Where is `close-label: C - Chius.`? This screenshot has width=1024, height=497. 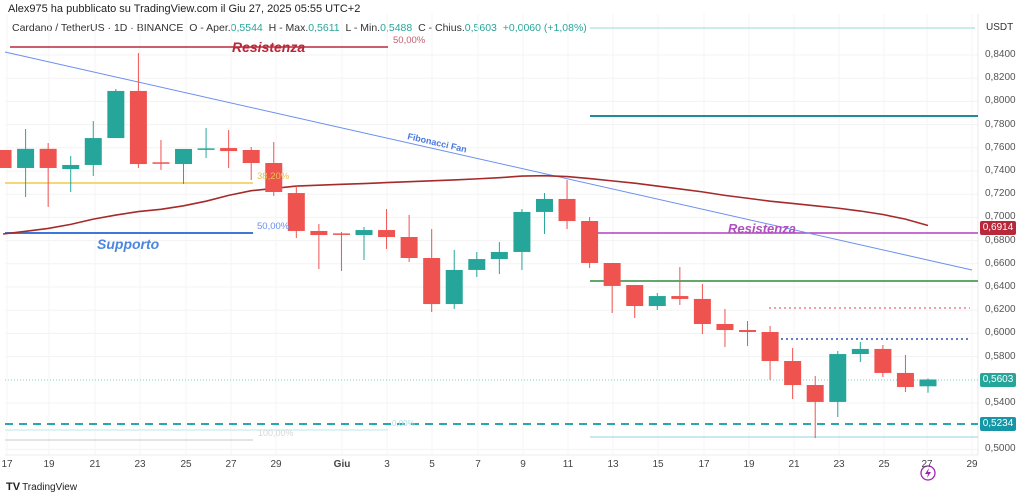 close-label: C - Chius. is located at coordinates (441, 28).